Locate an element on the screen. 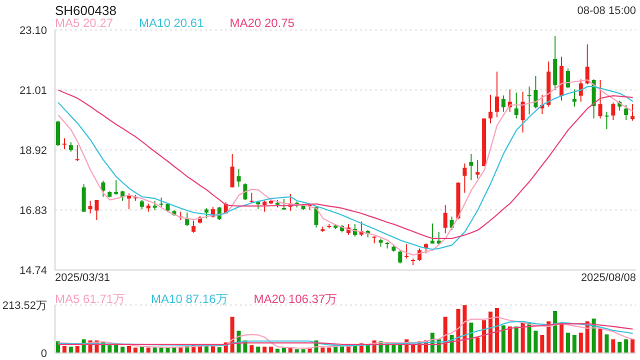 The width and height of the screenshot is (640, 360). text: 08-08 15:00 is located at coordinates (606, 11).